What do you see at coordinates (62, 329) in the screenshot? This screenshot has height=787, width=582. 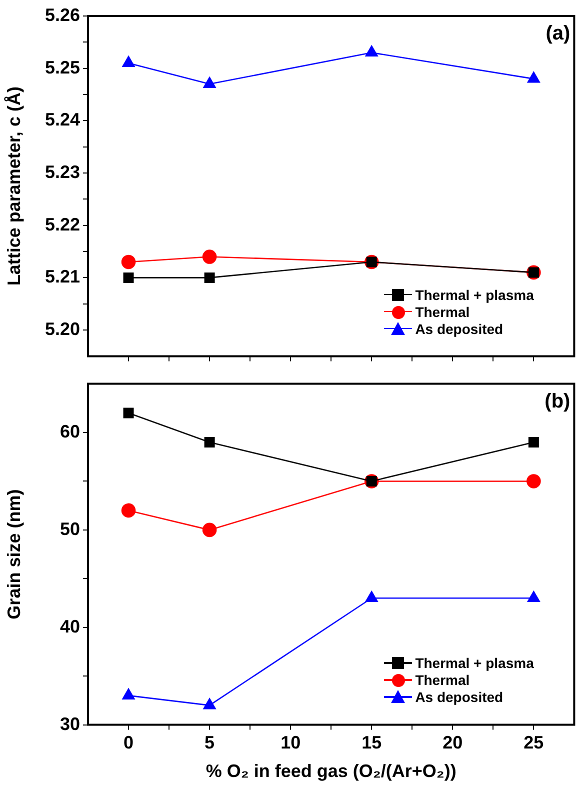 I see `y-tick-label: 5.20` at bounding box center [62, 329].